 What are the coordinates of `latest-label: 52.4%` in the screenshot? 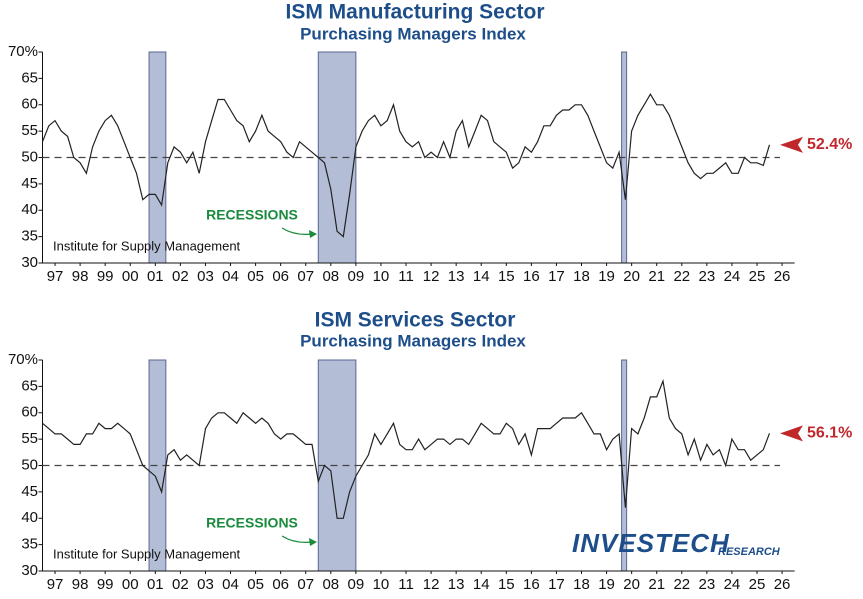 It's located at (829, 144).